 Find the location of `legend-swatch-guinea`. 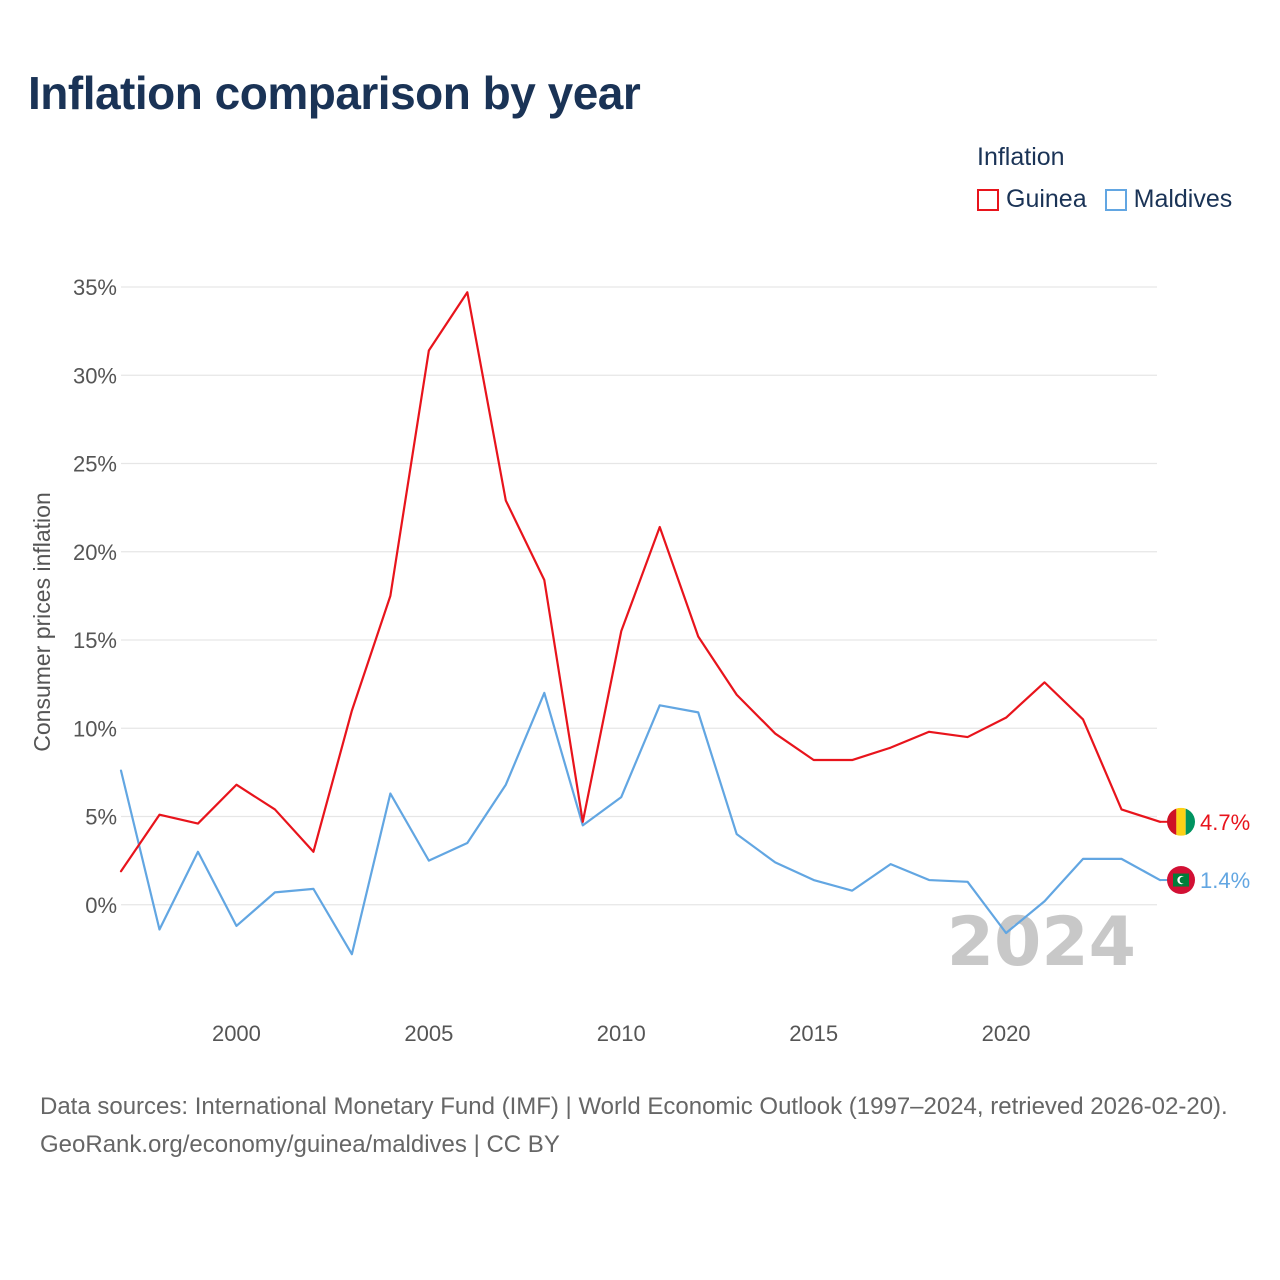

legend-swatch-guinea is located at coordinates (988, 199).